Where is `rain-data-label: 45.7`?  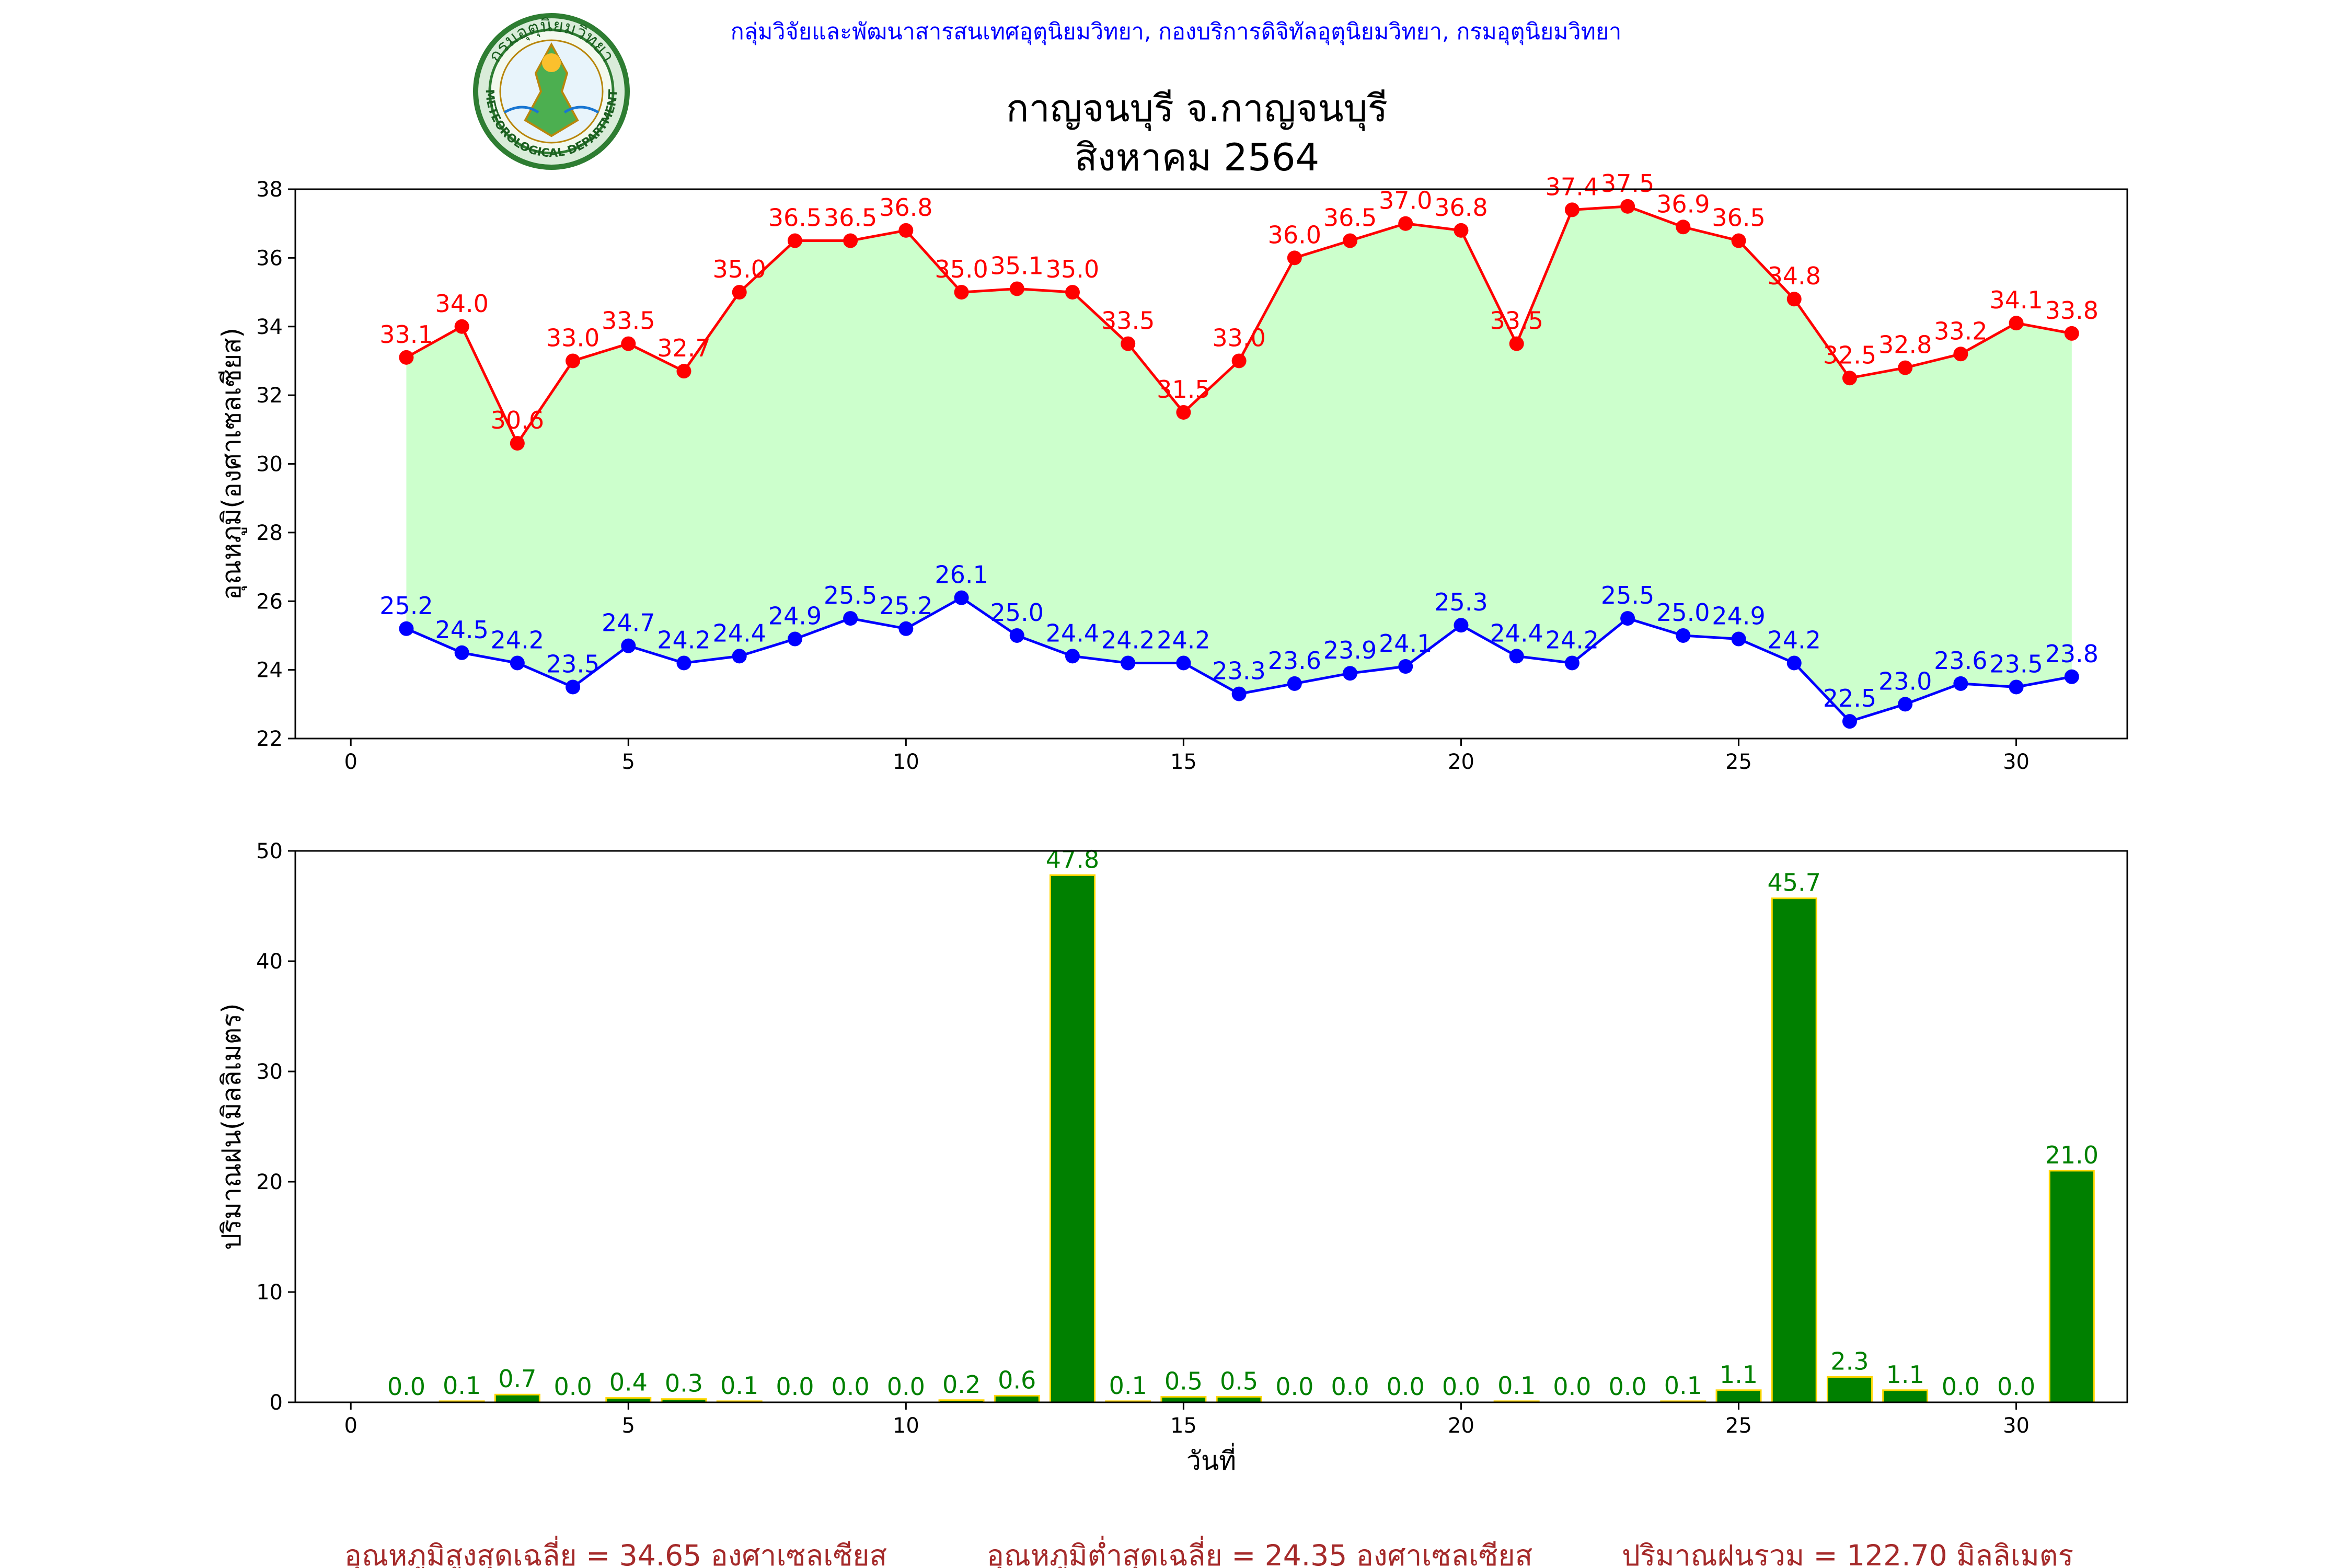
rain-data-label: 45.7 is located at coordinates (1794, 883).